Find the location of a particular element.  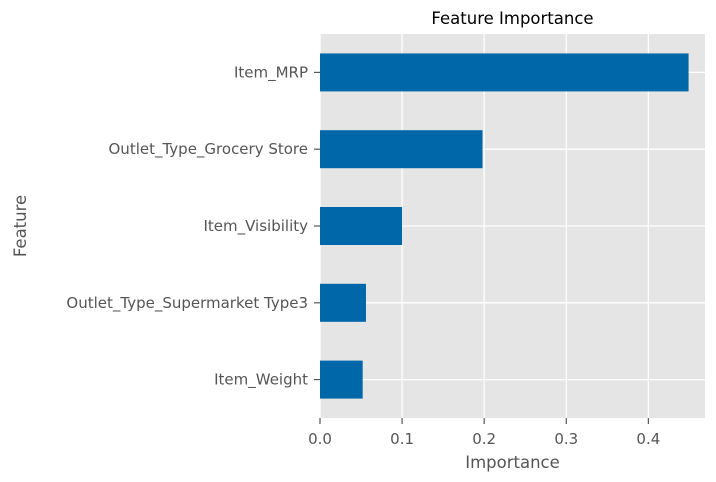

y-tick-label: Item_Visibility is located at coordinates (255, 226).